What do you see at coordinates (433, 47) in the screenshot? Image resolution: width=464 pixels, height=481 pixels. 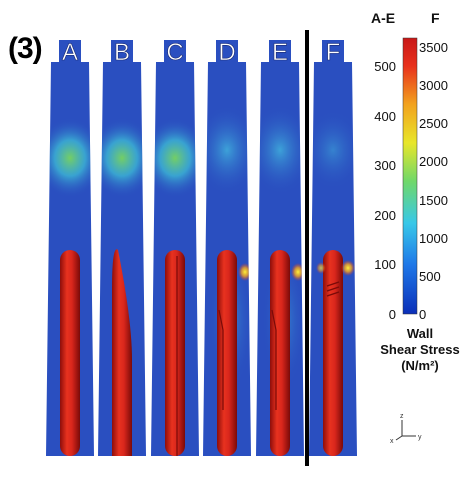 I see `tick-right-3500: 3500` at bounding box center [433, 47].